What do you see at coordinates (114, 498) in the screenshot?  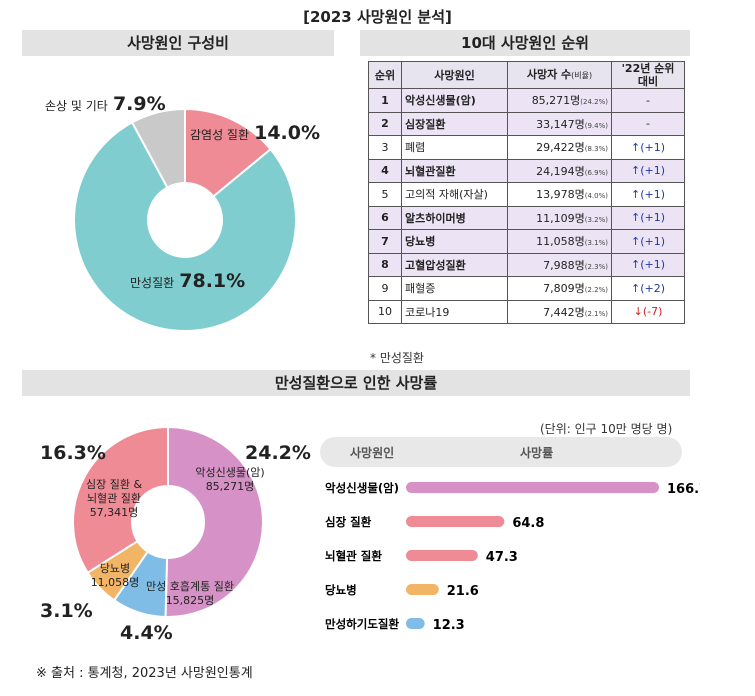 I see `pie2-label-heart: 심장 질환 & 뇌혈관 질환 57,341명` at bounding box center [114, 498].